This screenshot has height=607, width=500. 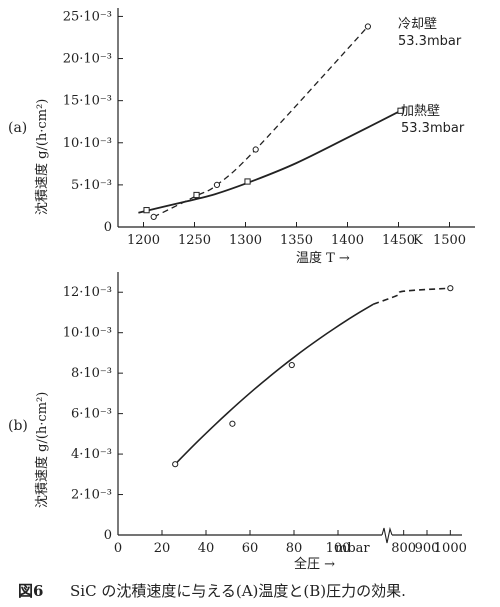 What do you see at coordinates (387, 535) in the screenshot?
I see `axis-break-mark` at bounding box center [387, 535].